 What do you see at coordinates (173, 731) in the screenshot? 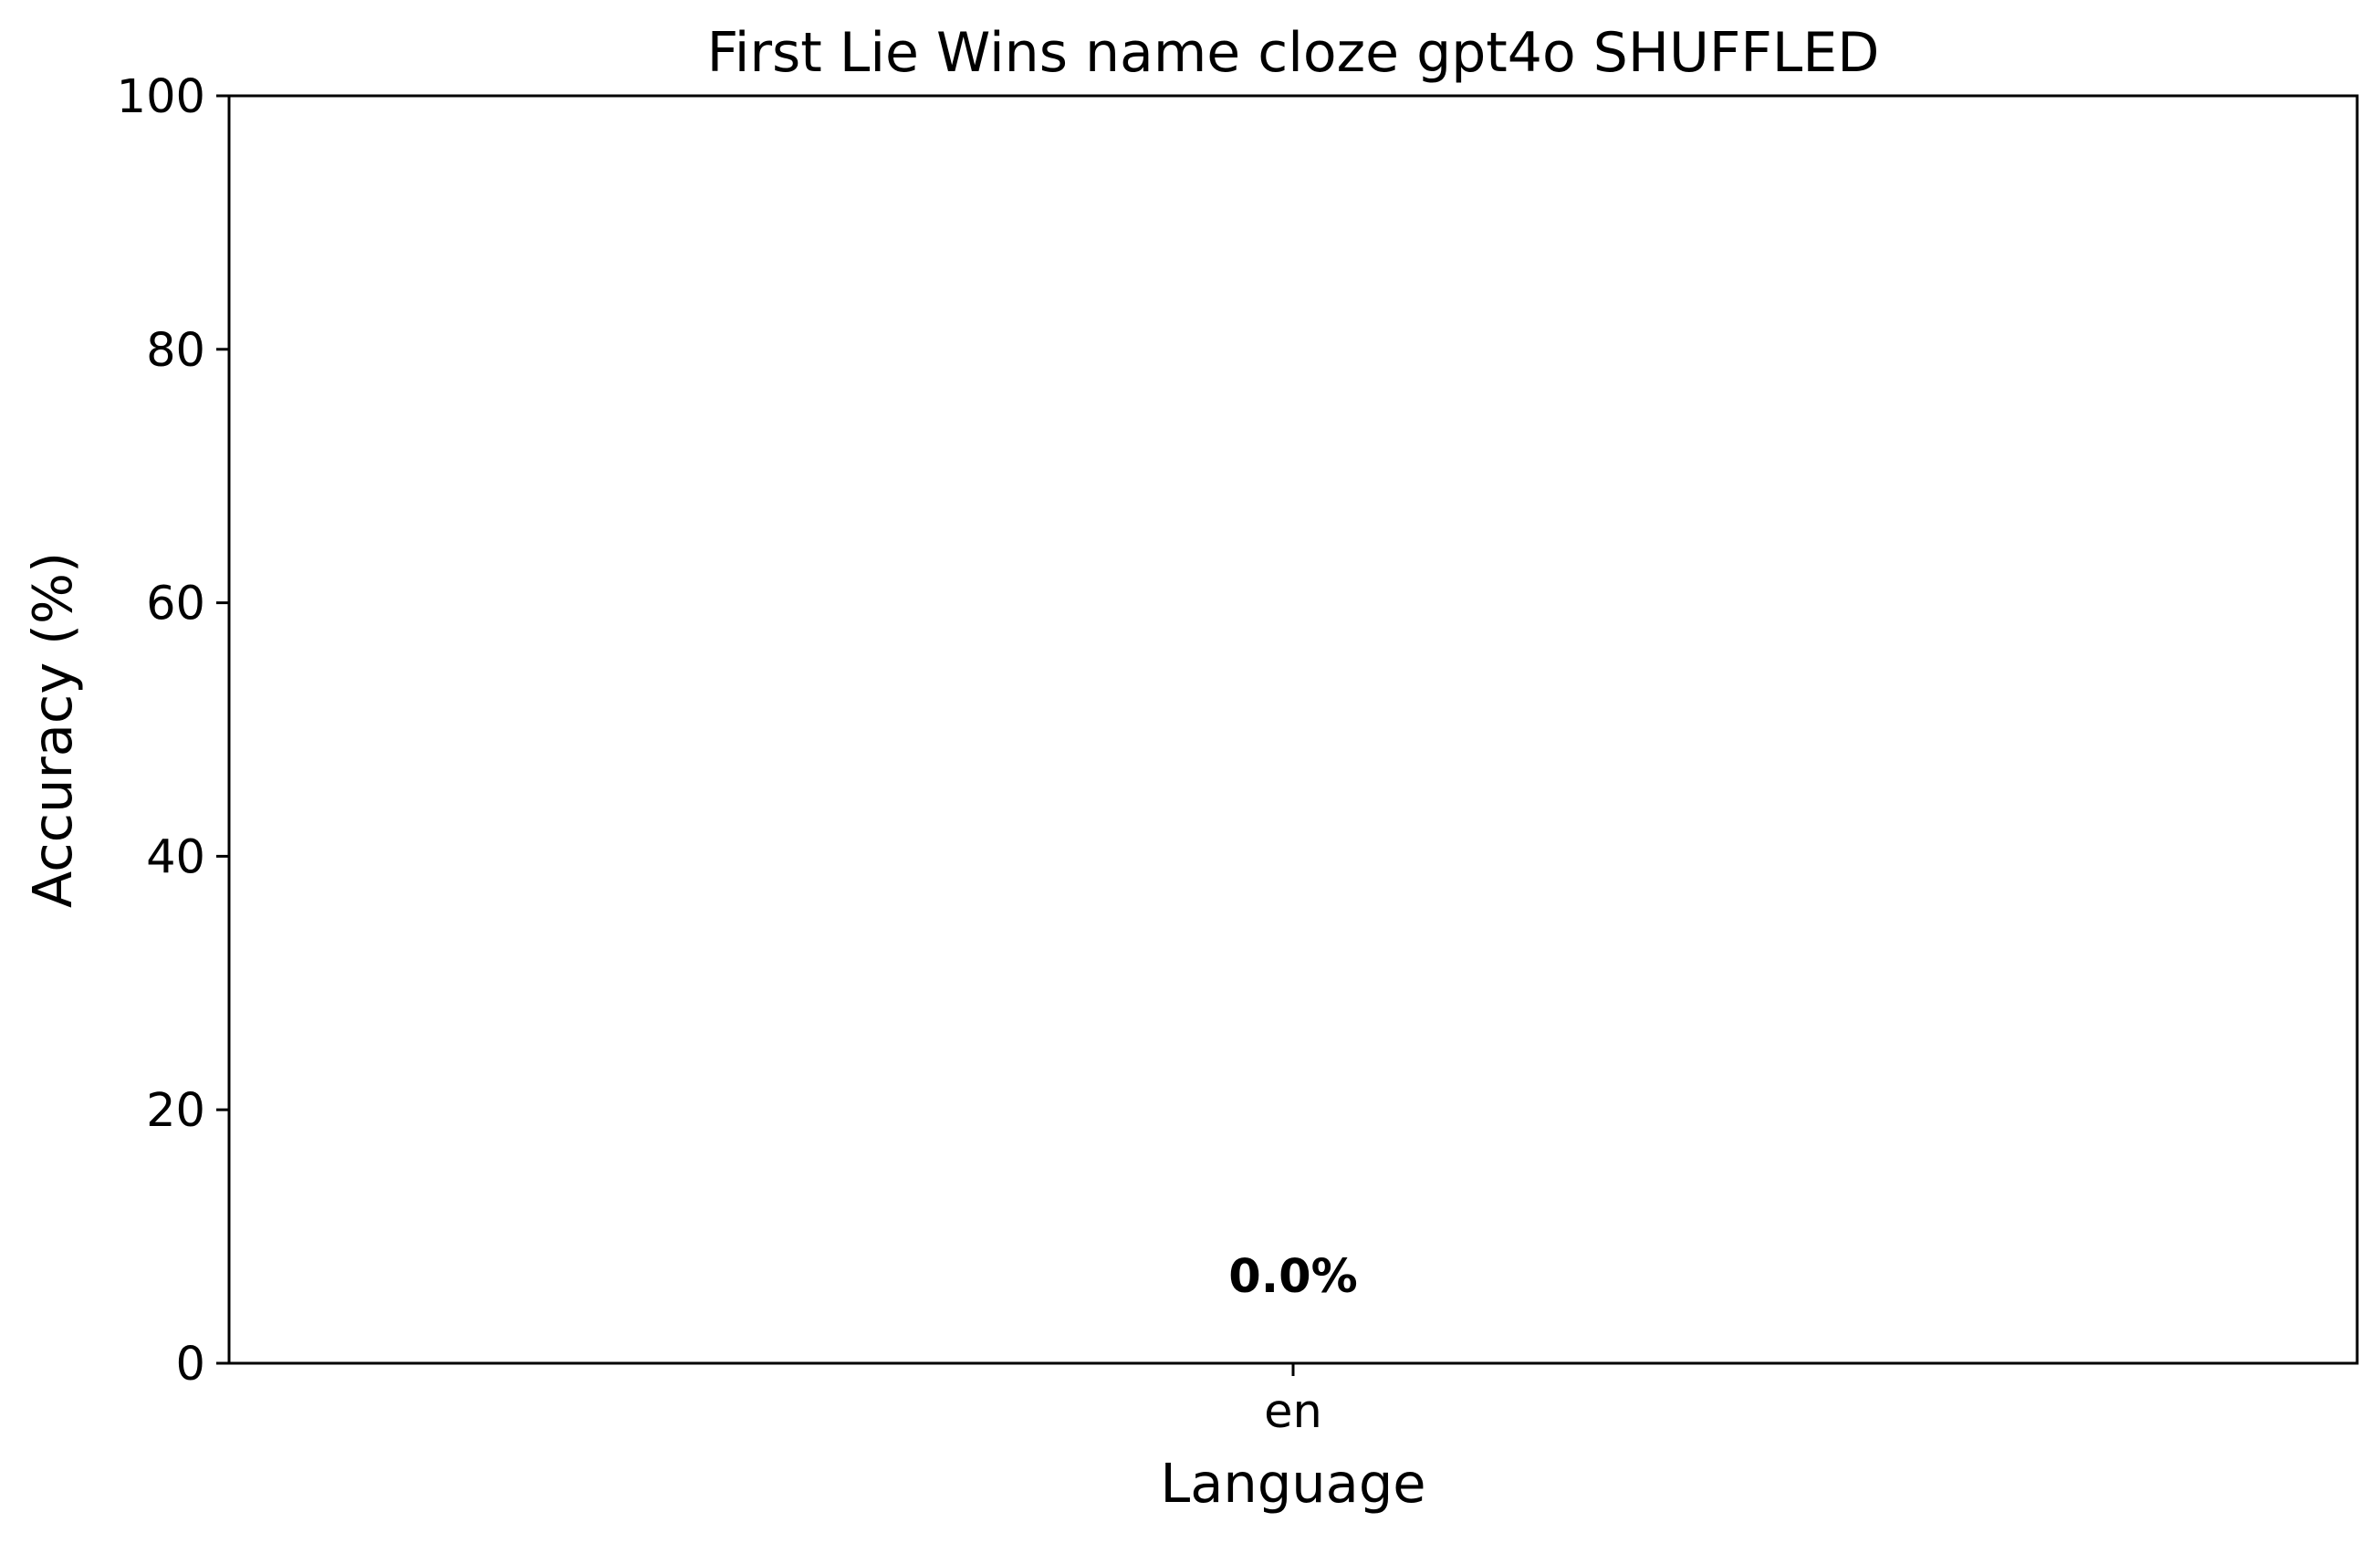
I see `y-axis-ticks: 0 20 40 60 80 100` at bounding box center [173, 731].